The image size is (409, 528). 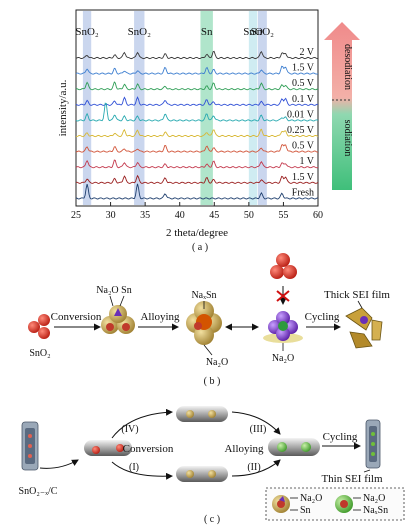 I want to click on composite-label: SnO₂₋ₓ/C, so click(x=38, y=491).